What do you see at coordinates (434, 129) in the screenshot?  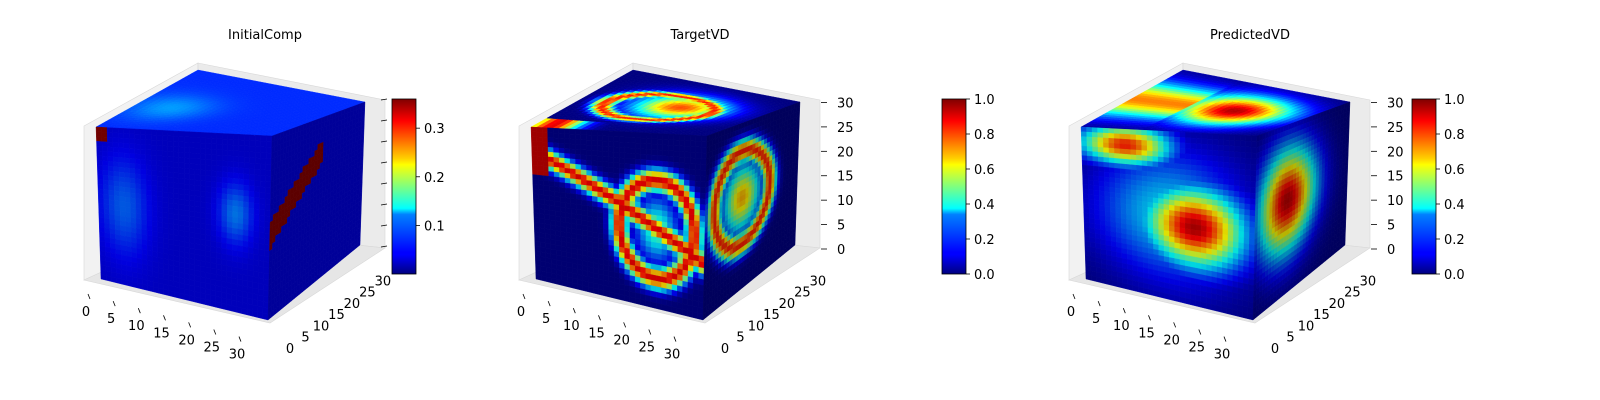 I see `colorbar-tick-label: 0.3` at bounding box center [434, 129].